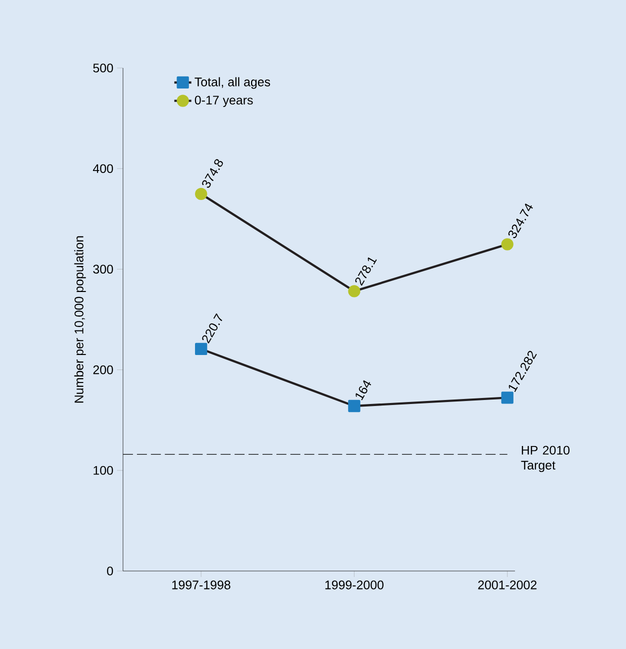  What do you see at coordinates (507, 585) in the screenshot?
I see `x-tick-label: 2001-2002` at bounding box center [507, 585].